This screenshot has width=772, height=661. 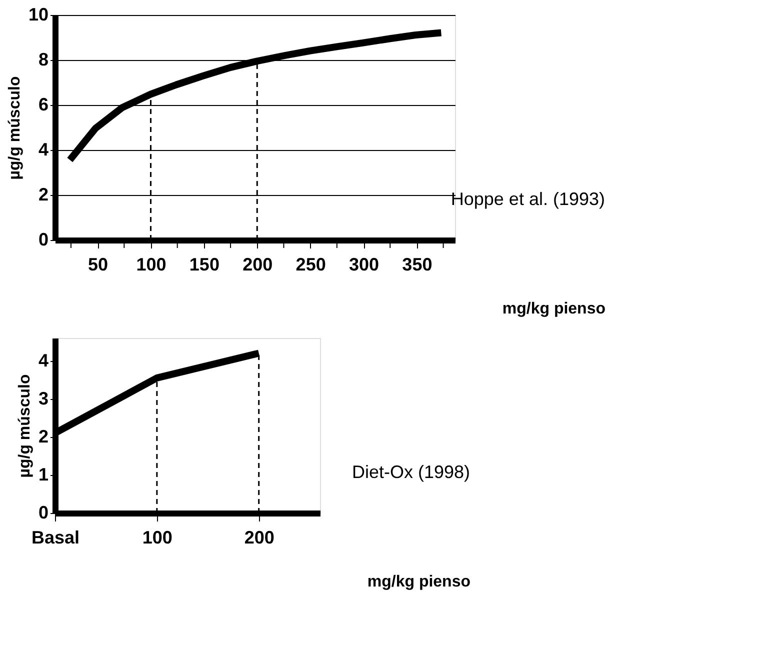 What do you see at coordinates (311, 264) in the screenshot?
I see `x-tick-label: 250` at bounding box center [311, 264].